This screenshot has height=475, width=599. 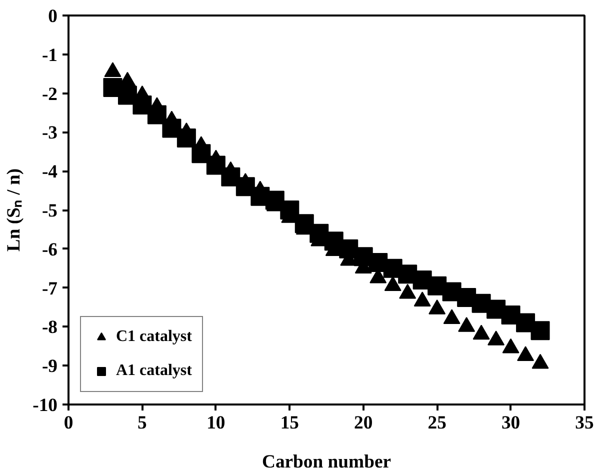 I want to click on x-tick-label: 25, so click(x=437, y=423).